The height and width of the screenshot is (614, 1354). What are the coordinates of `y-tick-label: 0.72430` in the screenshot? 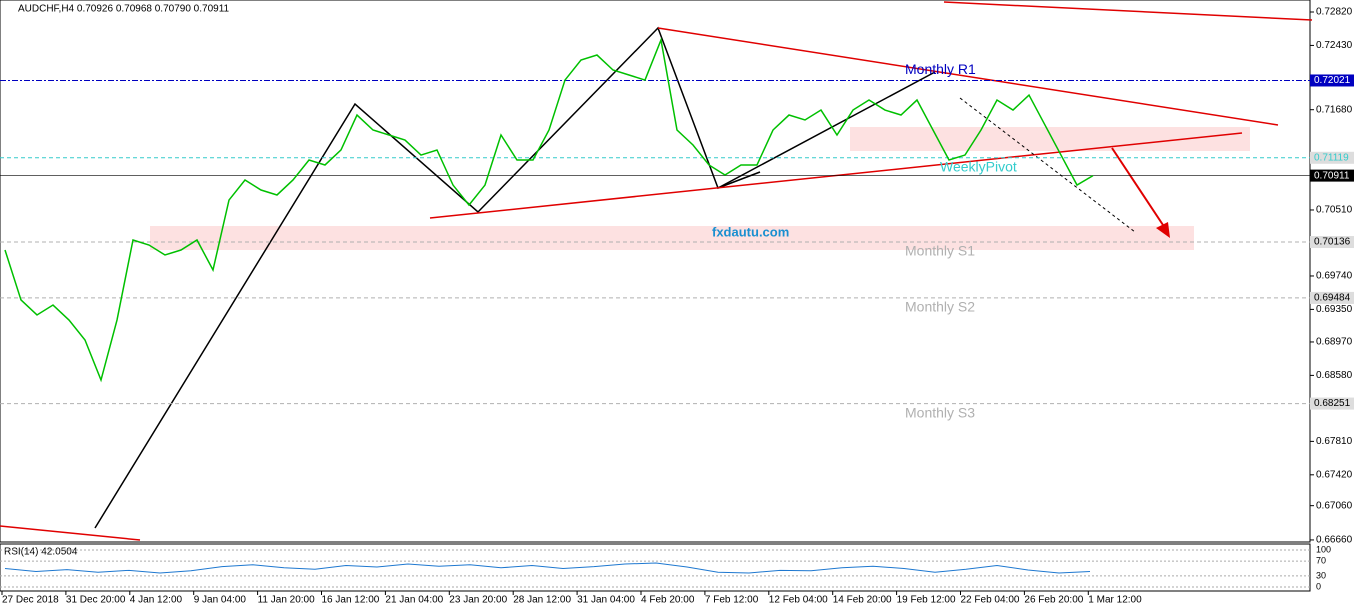 It's located at (1334, 45).